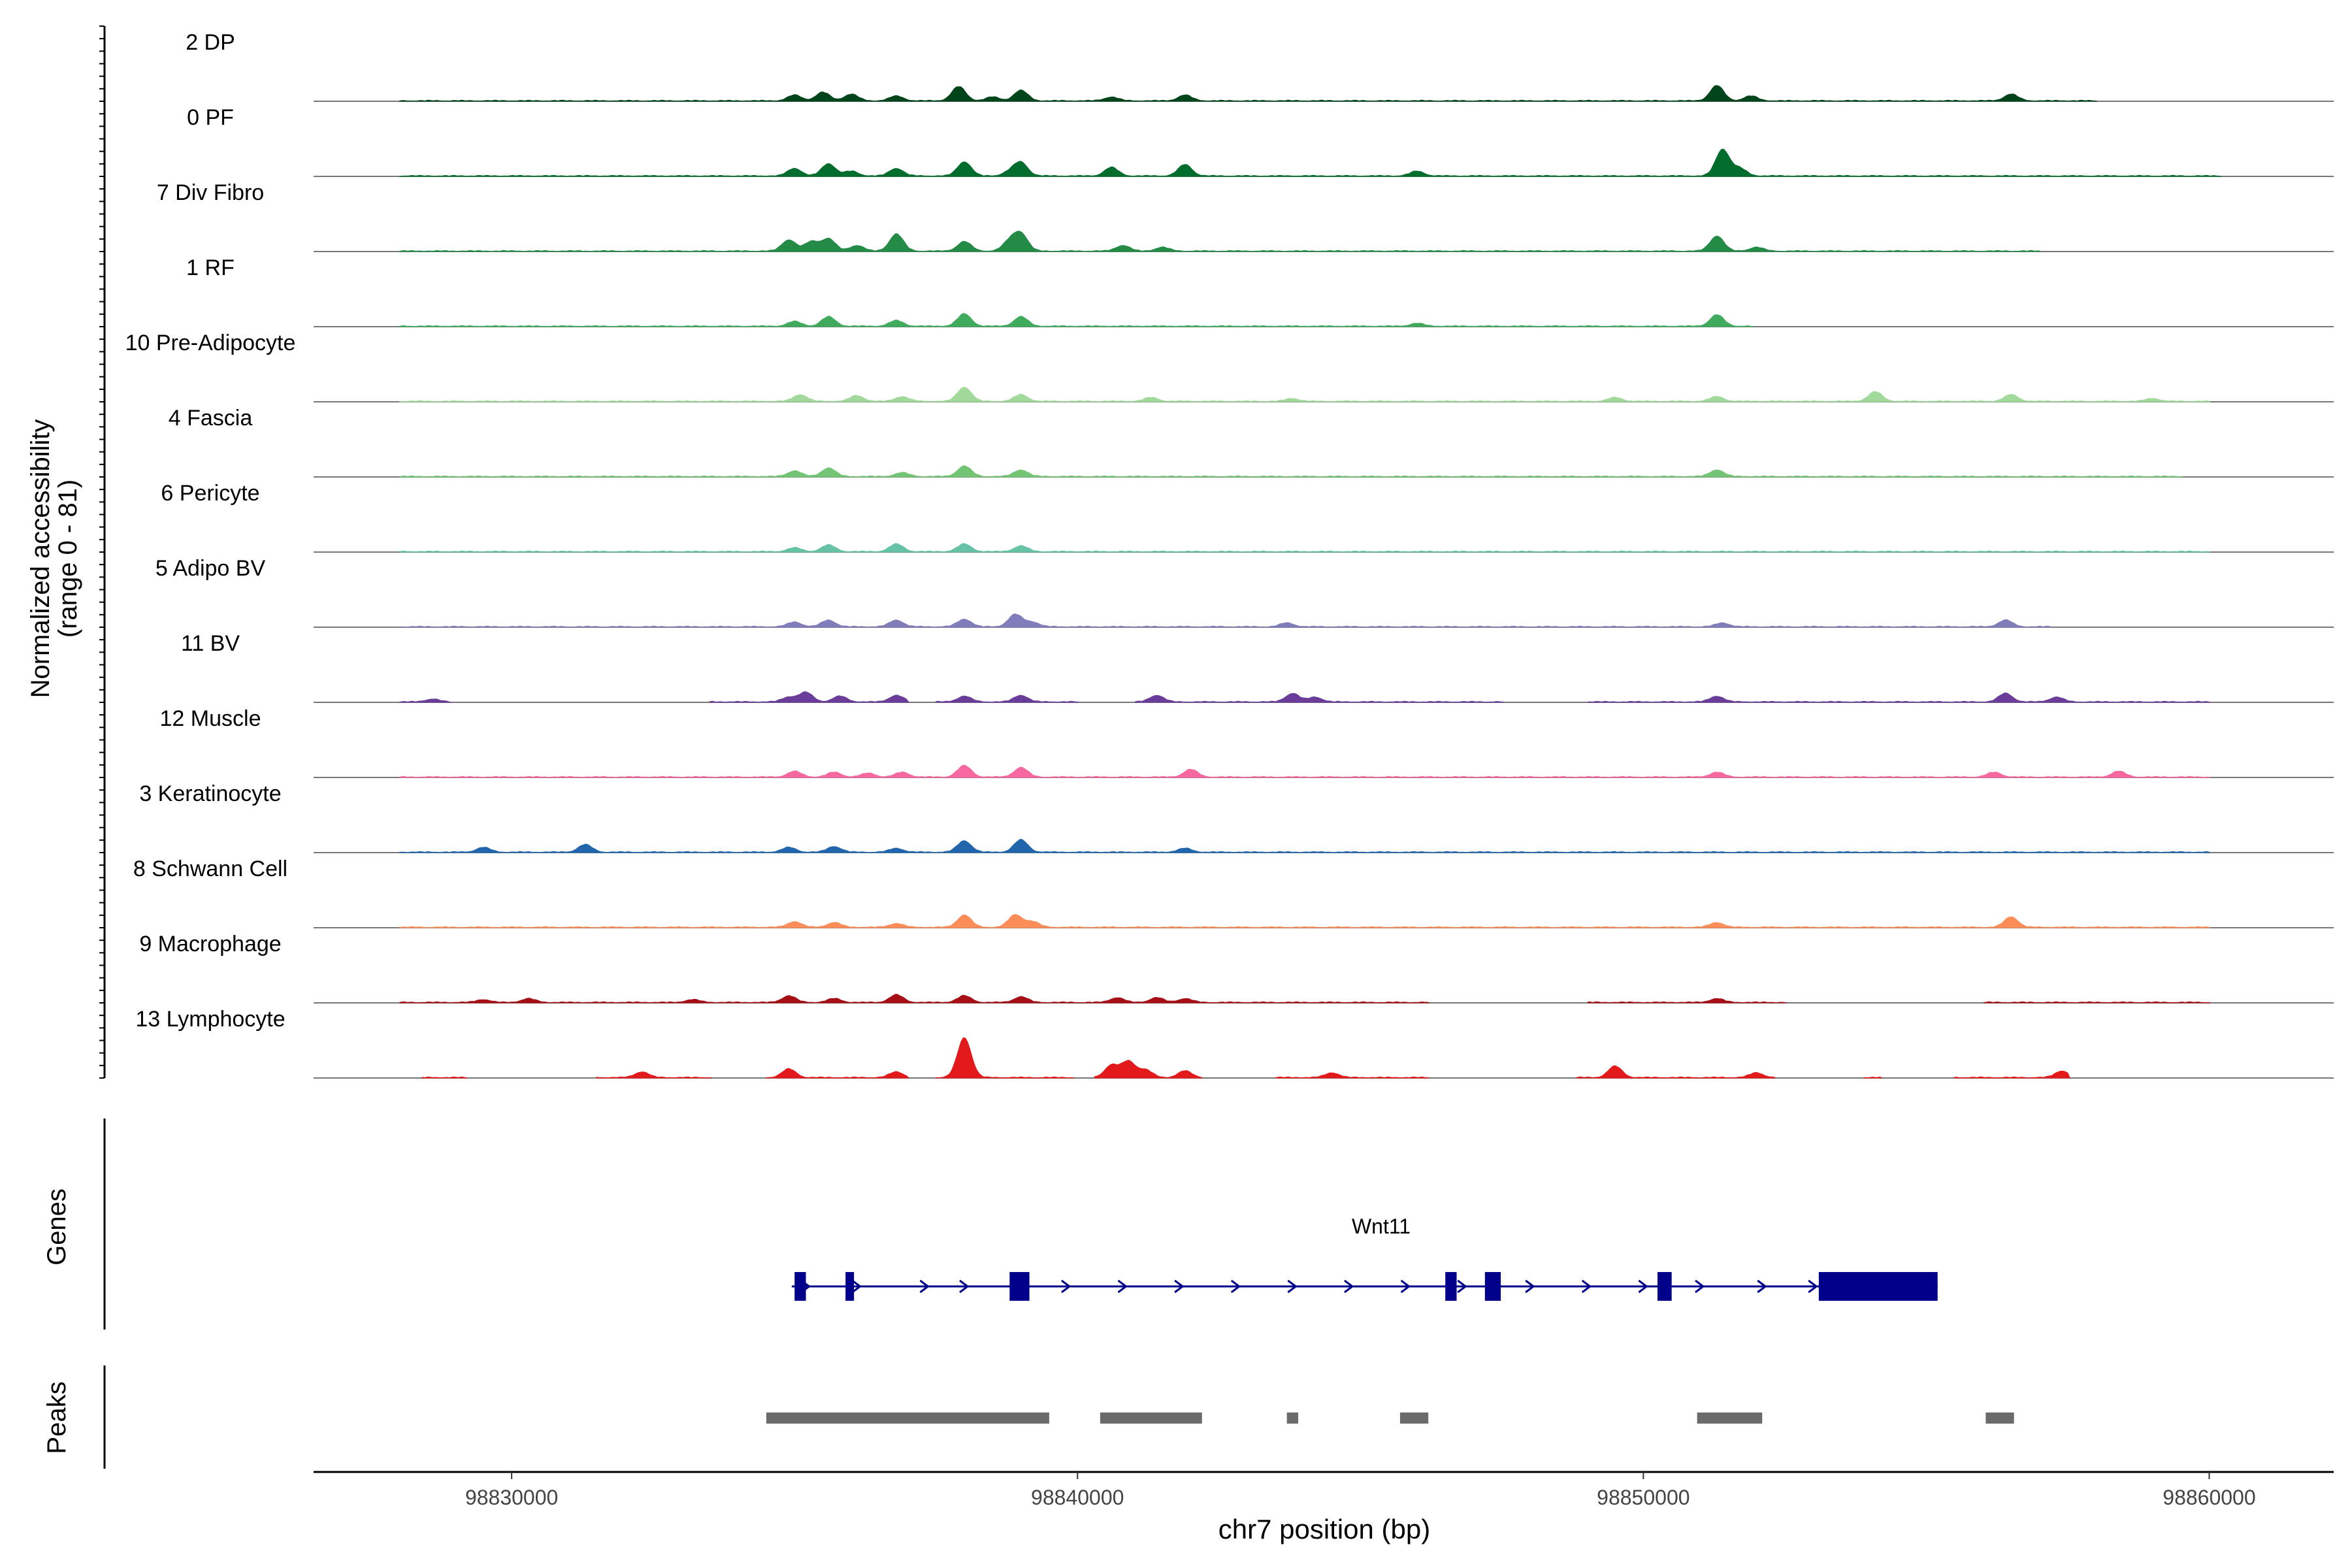  What do you see at coordinates (210, 117) in the screenshot?
I see `track-label: 0 PF` at bounding box center [210, 117].